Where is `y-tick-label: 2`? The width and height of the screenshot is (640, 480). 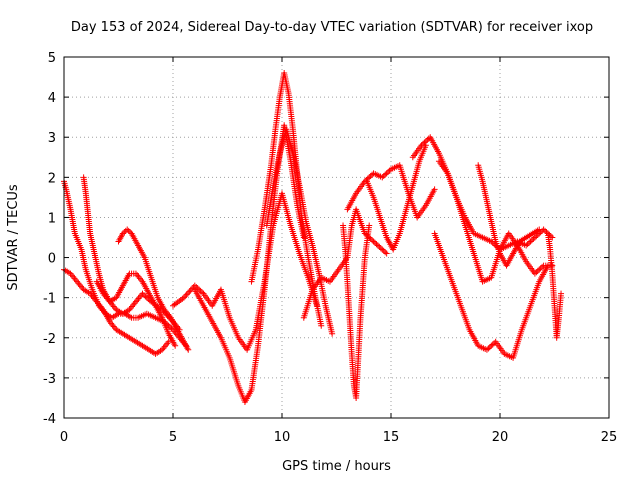 y-tick-label: 2 is located at coordinates (52, 178).